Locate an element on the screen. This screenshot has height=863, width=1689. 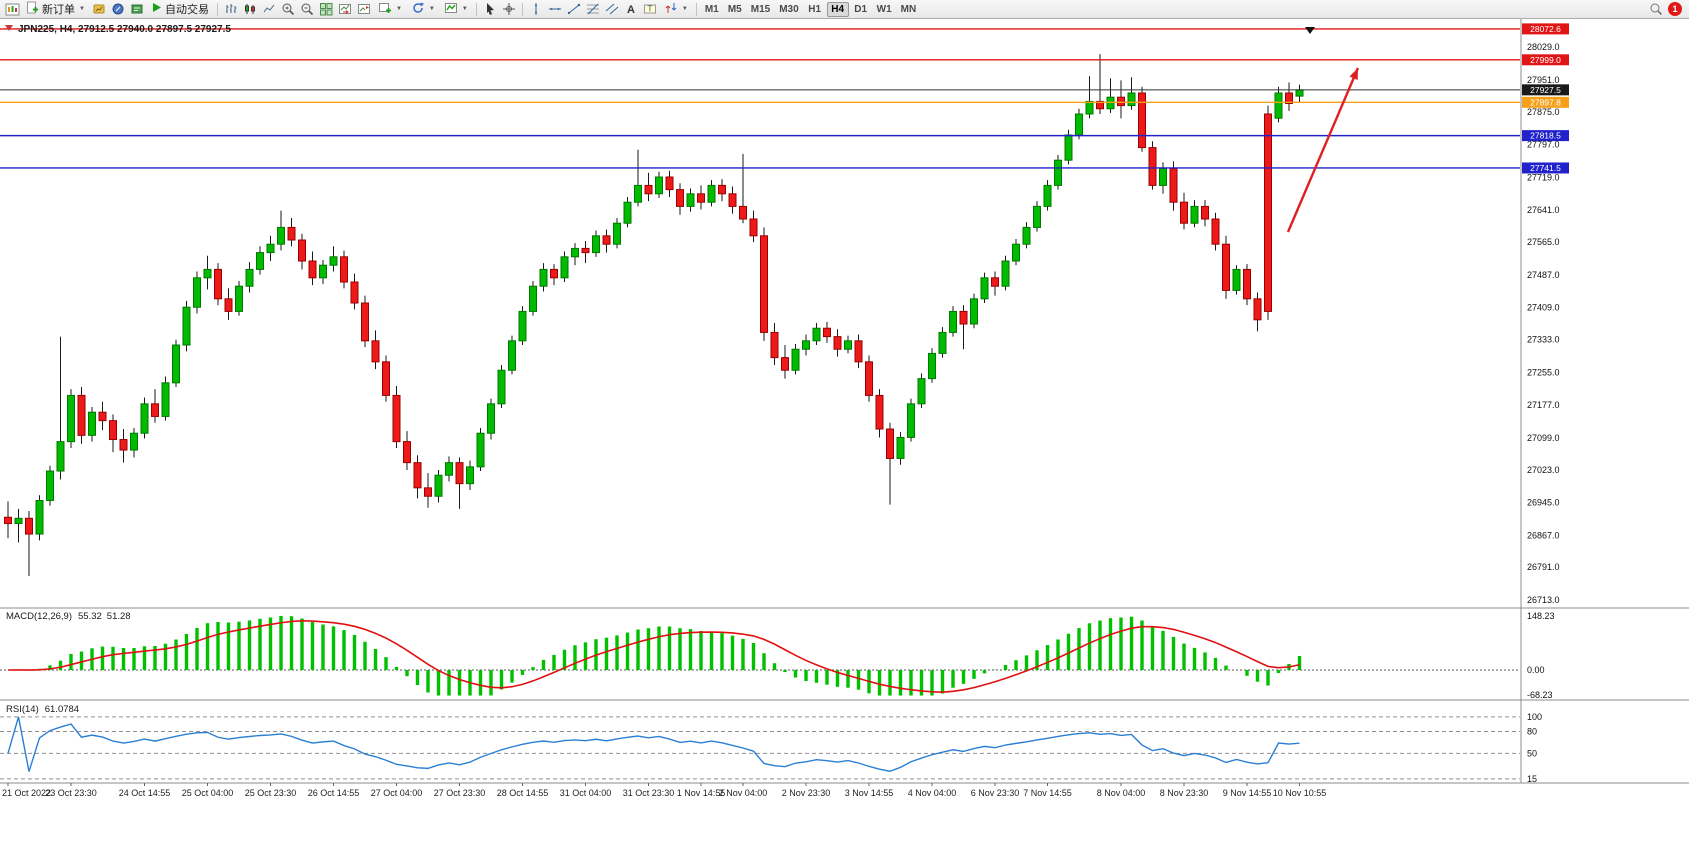
svg-text: 2 Nov 23:30 is located at coordinates (806, 793).